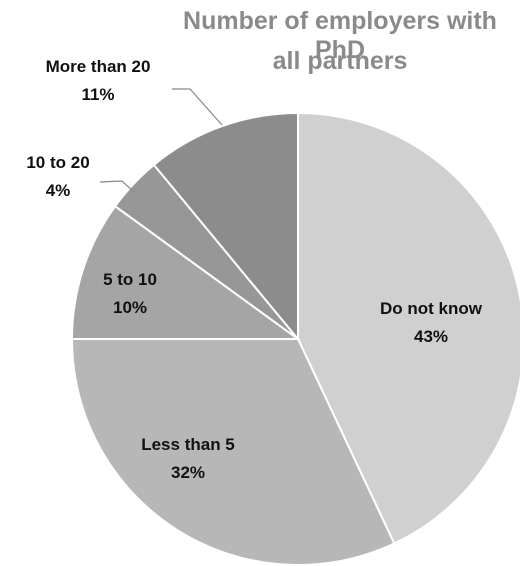 The width and height of the screenshot is (520, 566). Describe the element at coordinates (188, 472) in the screenshot. I see `slice-value-less-than-5: 32%` at that location.